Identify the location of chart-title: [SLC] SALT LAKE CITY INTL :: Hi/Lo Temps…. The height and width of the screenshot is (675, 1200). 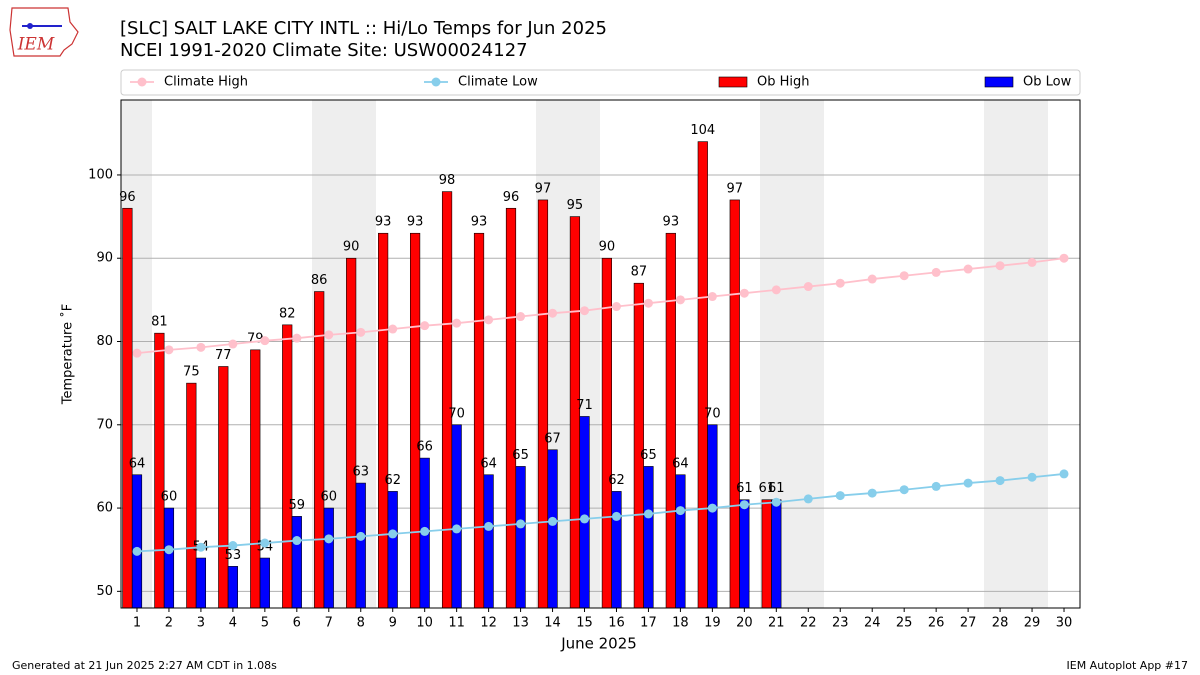
(363, 28).